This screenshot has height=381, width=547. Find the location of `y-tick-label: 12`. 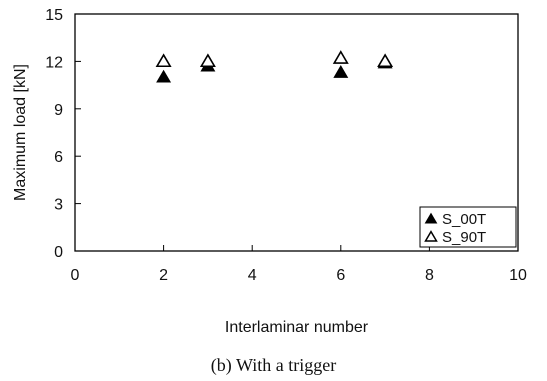

y-tick-label: 12 is located at coordinates (54, 62).